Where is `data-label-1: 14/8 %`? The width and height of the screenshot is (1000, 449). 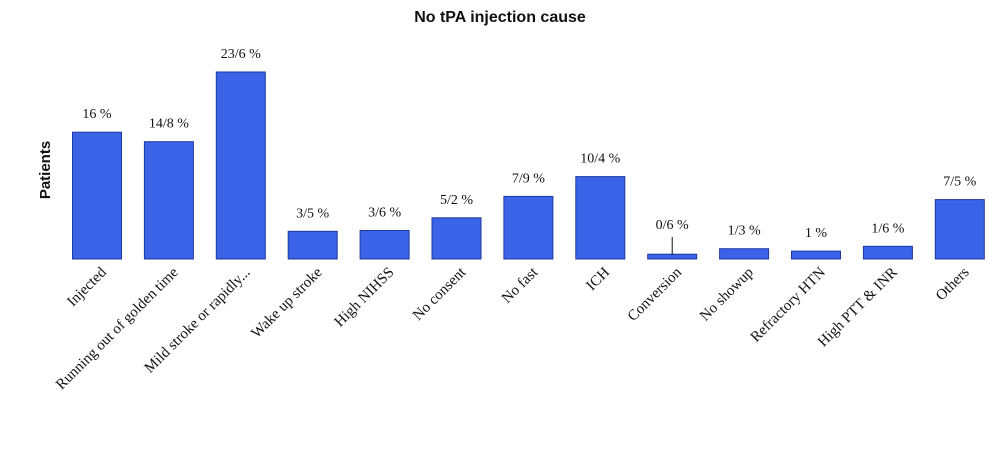 data-label-1: 14/8 % is located at coordinates (169, 124).